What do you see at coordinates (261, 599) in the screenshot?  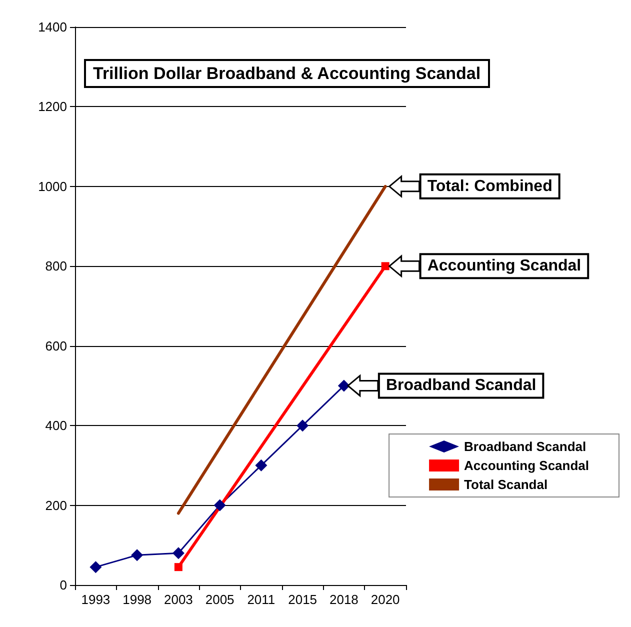 I see `x-tick-label: 2011` at bounding box center [261, 599].